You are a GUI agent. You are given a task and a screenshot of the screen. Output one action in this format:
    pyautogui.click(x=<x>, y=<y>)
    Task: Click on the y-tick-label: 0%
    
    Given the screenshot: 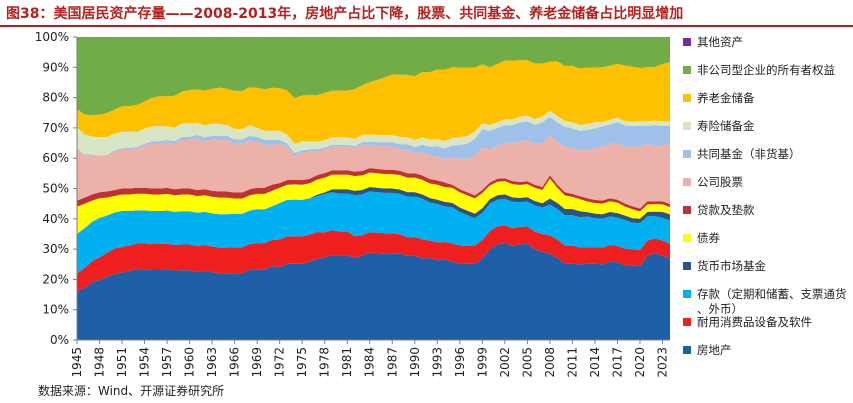 What is the action you would take?
    pyautogui.click(x=59, y=340)
    